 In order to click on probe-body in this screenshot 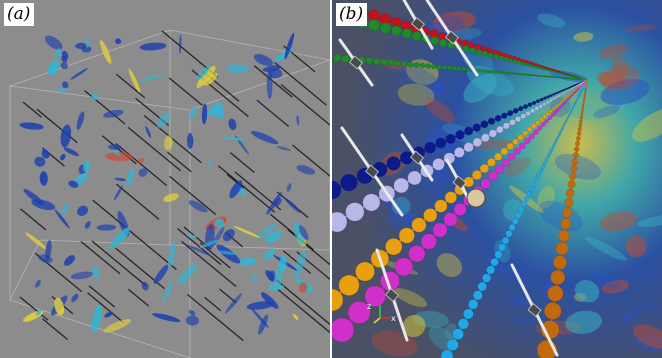, I will do `click(392, 295)`.